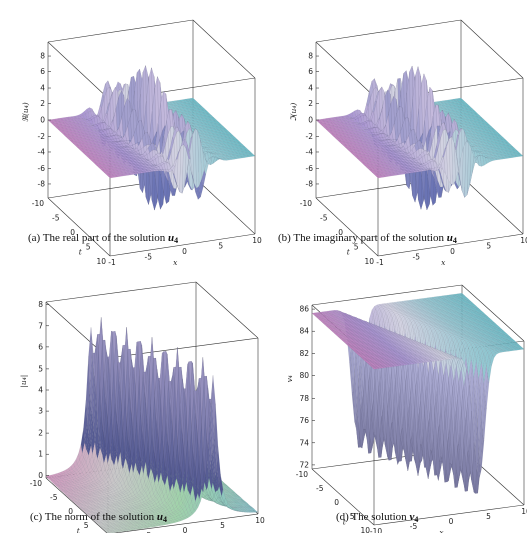 The height and width of the screenshot is (533, 527). What do you see at coordinates (40, 433) in the screenshot?
I see `c-ztick: 2` at bounding box center [40, 433].